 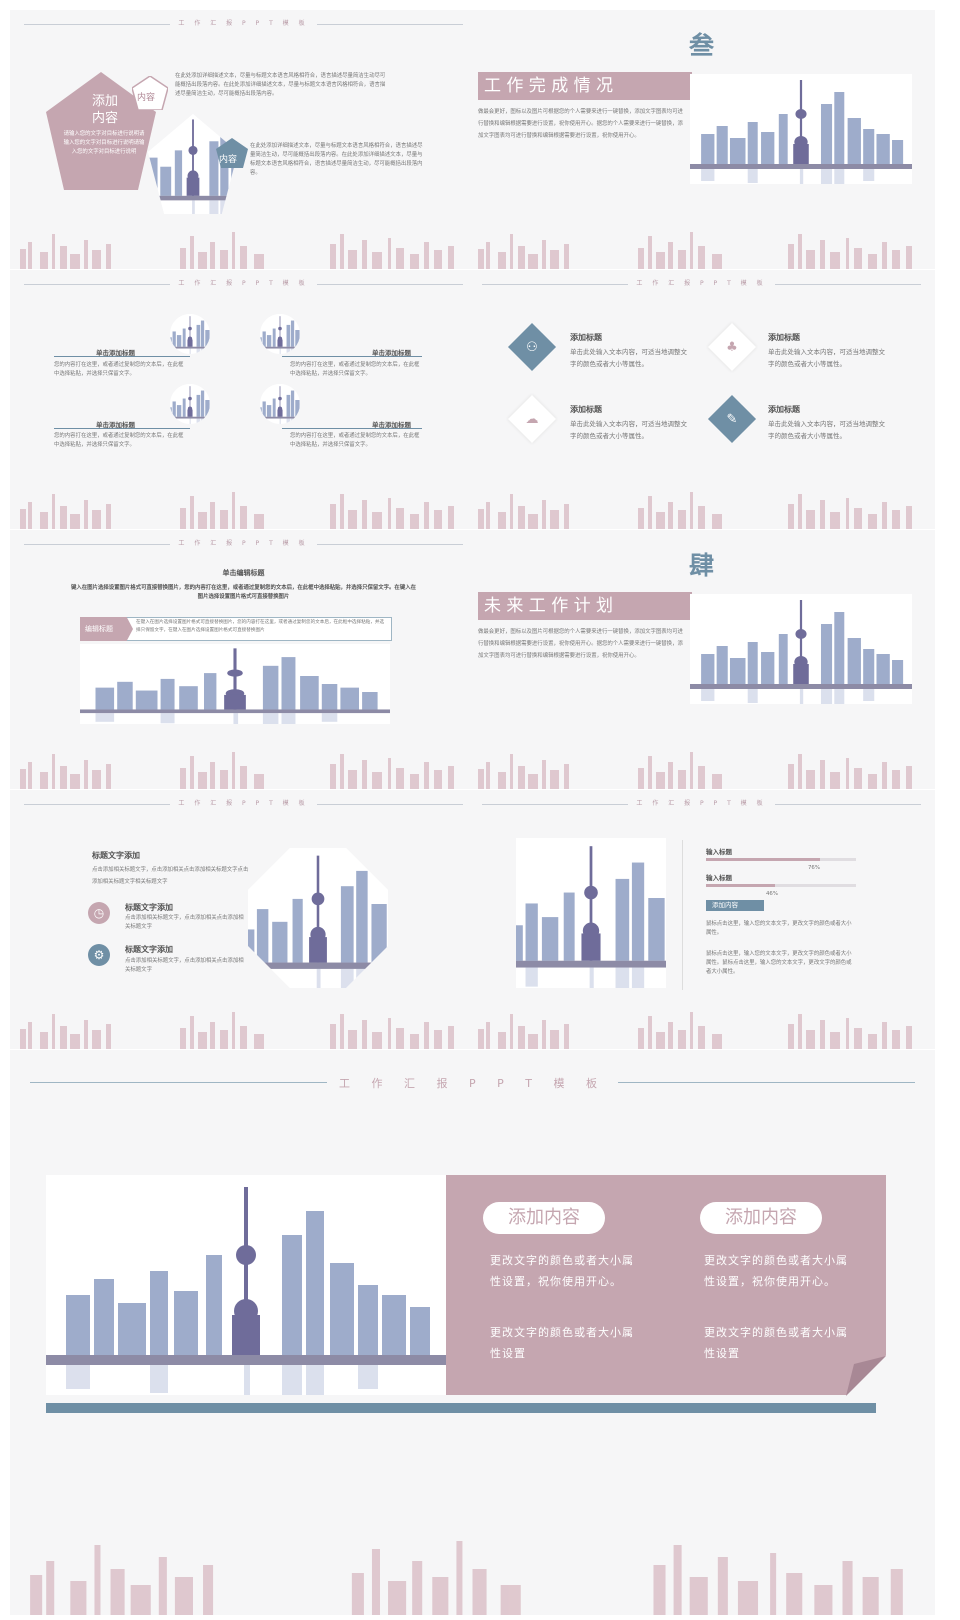 I want to click on sitemap-icon: ⚇, so click(x=532, y=347).